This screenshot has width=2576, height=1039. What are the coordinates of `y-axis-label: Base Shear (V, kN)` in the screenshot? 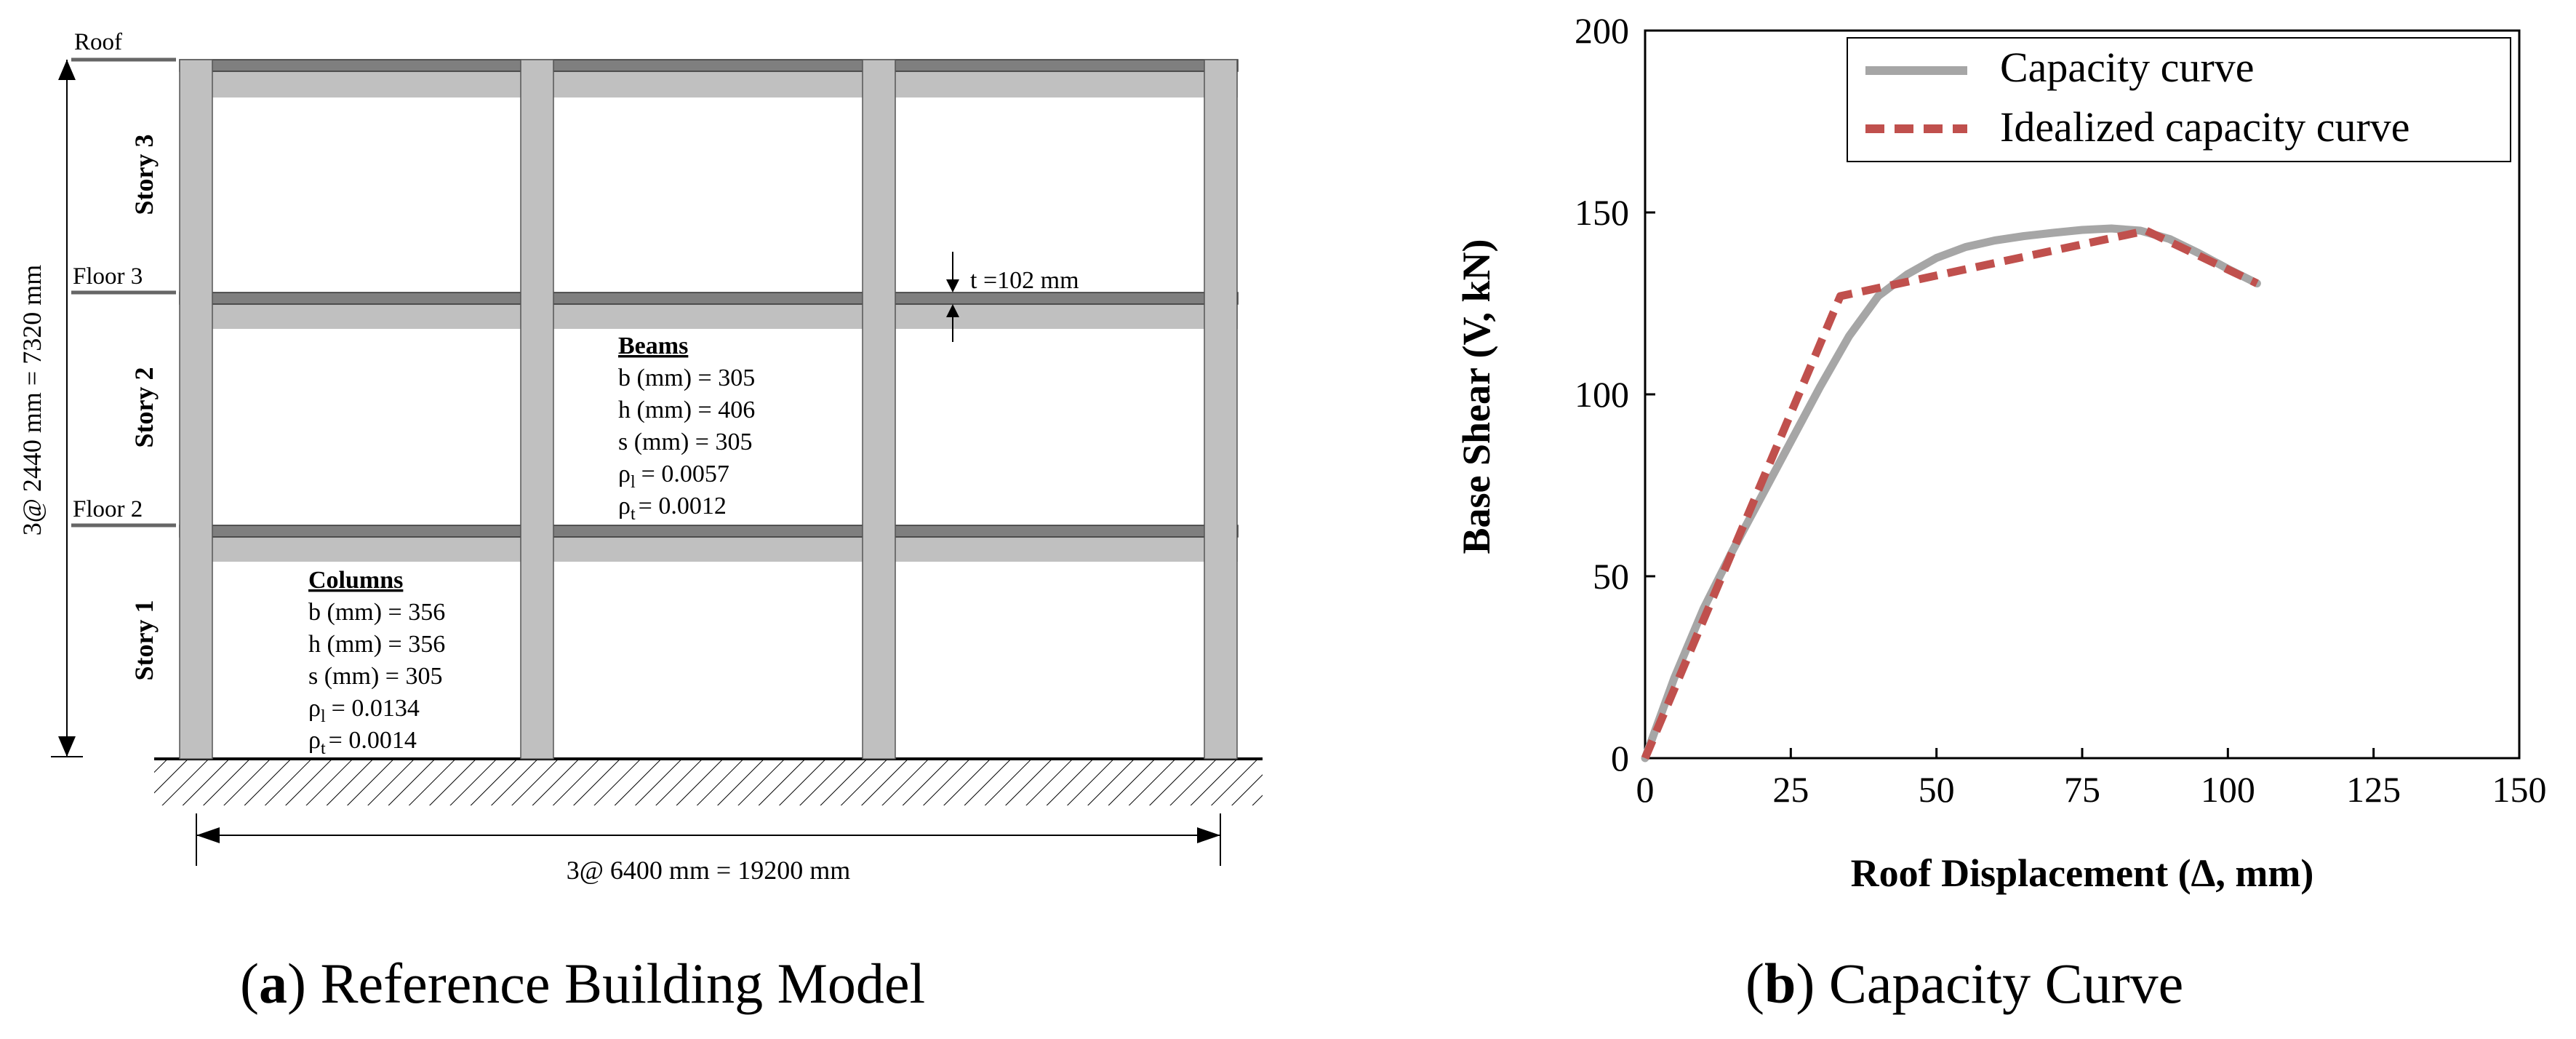 It's located at (1476, 396).